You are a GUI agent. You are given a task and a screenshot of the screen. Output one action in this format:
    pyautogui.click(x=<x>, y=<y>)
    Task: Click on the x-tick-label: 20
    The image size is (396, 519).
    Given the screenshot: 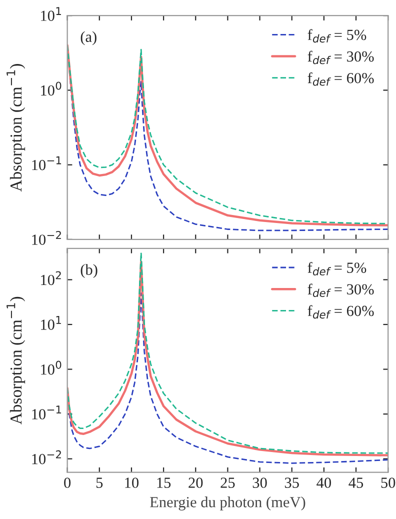 What is the action you would take?
    pyautogui.click(x=195, y=483)
    